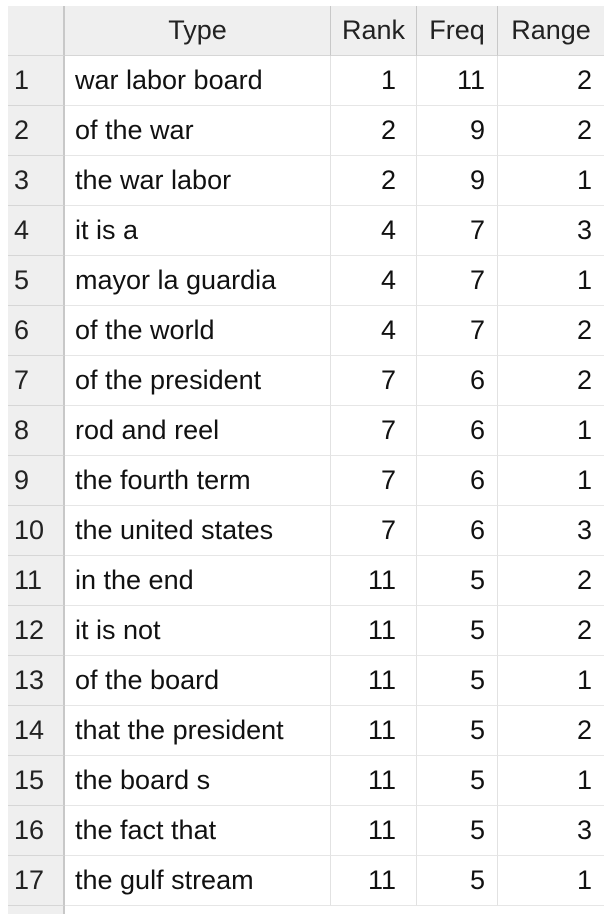 The width and height of the screenshot is (604, 914). Describe the element at coordinates (551, 31) in the screenshot. I see `column-header-range: Range` at that location.